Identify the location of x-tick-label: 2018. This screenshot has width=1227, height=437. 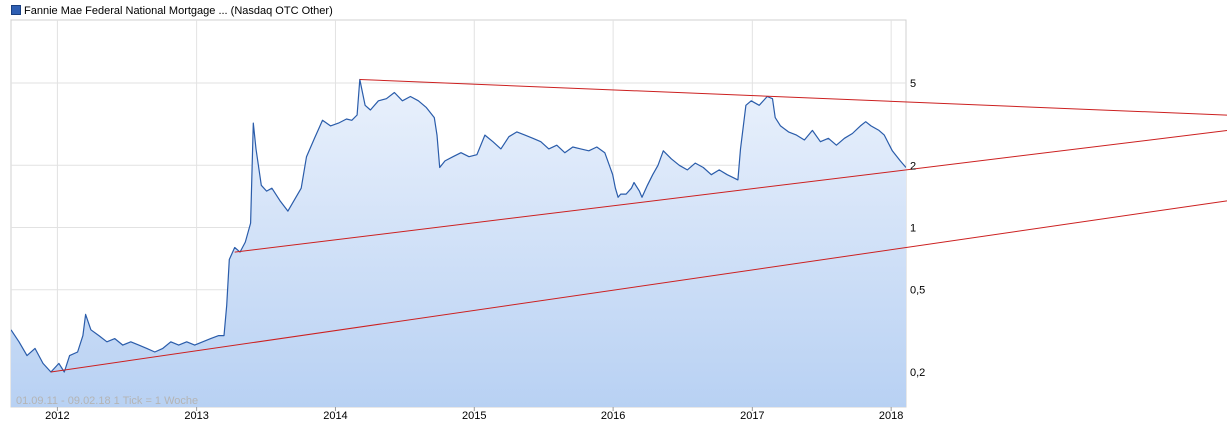
(891, 416).